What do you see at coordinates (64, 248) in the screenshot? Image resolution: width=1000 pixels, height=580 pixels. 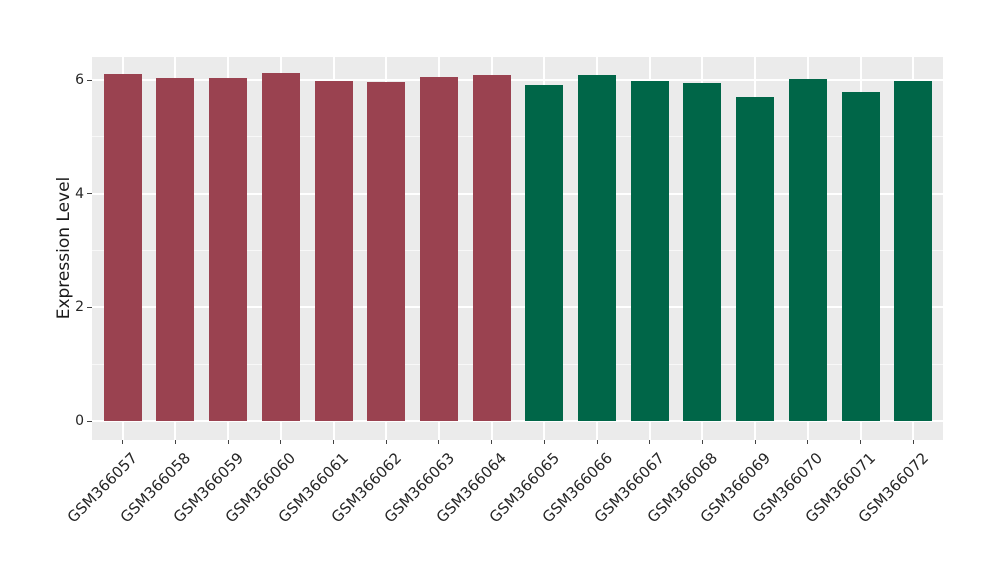 I see `y-axis-title: Expression Level` at bounding box center [64, 248].